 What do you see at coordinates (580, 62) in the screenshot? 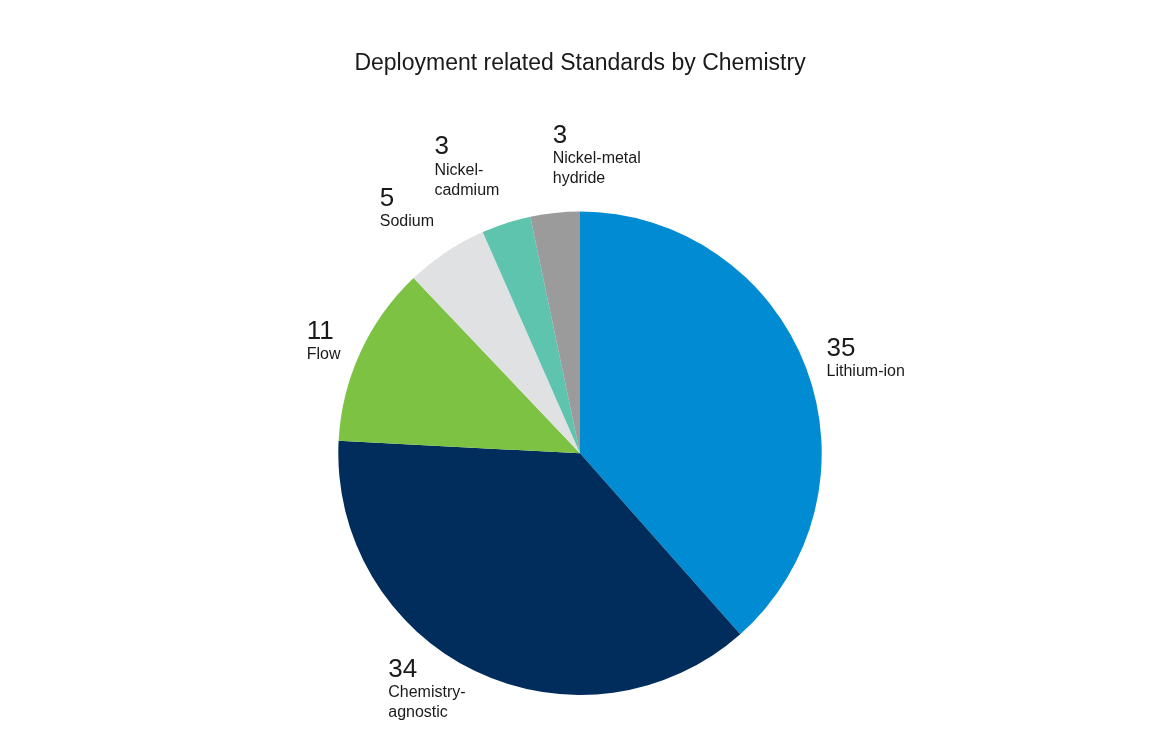
I see `chart-title: Deployment related Standards by Chemistry` at bounding box center [580, 62].